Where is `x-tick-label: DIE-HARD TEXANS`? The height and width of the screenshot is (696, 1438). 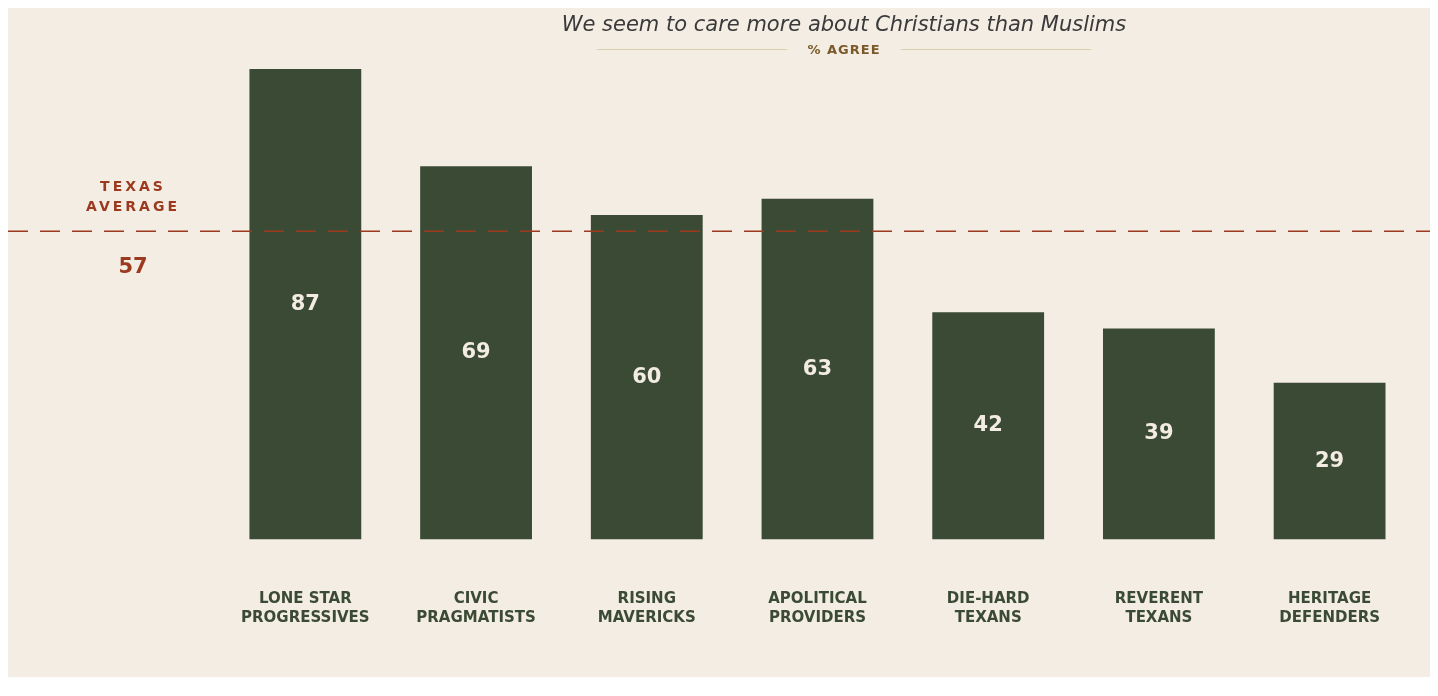
x-tick-label: DIE-HARD TEXANS is located at coordinates (988, 607).